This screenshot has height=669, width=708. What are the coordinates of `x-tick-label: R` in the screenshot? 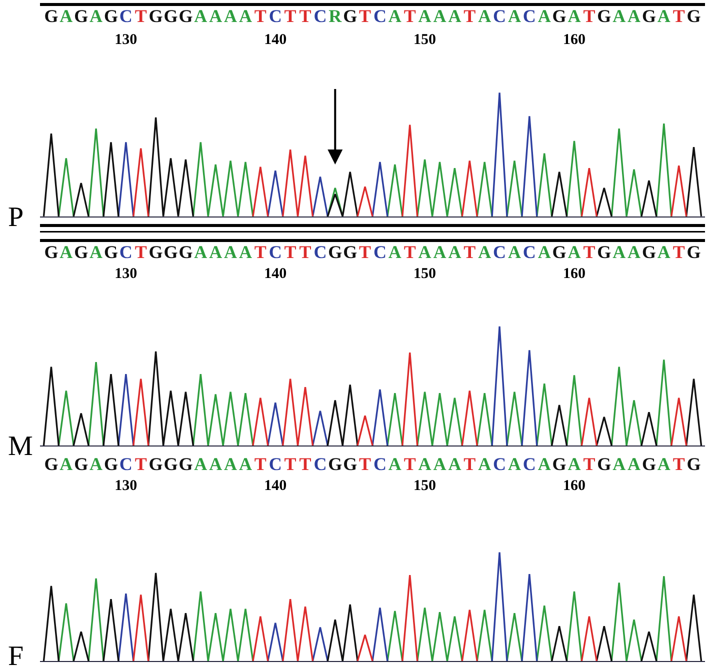 It's located at (335, 16).